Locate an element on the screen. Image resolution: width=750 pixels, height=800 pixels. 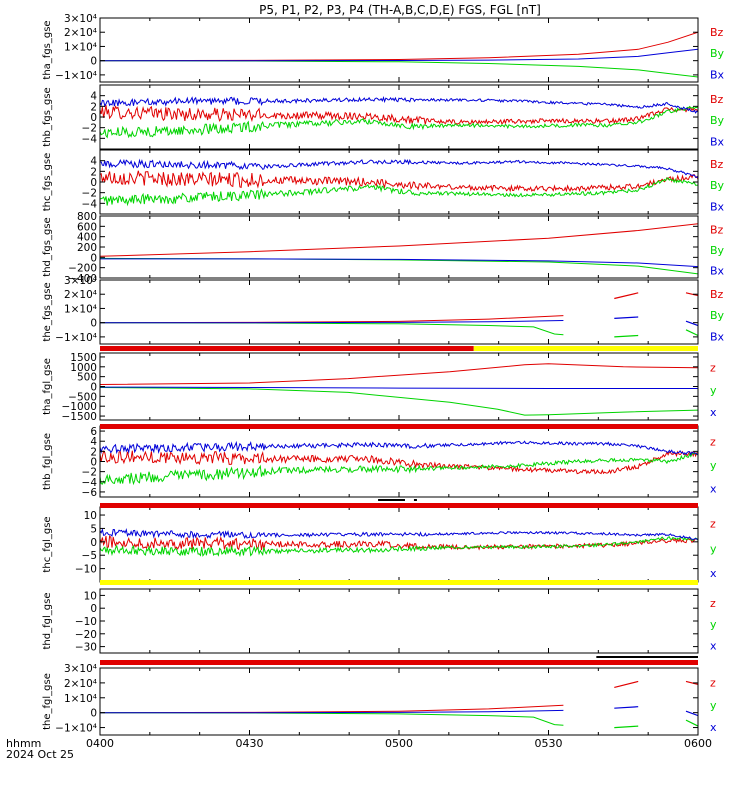
y-tick-label: −5 is located at coordinates (89, 556).